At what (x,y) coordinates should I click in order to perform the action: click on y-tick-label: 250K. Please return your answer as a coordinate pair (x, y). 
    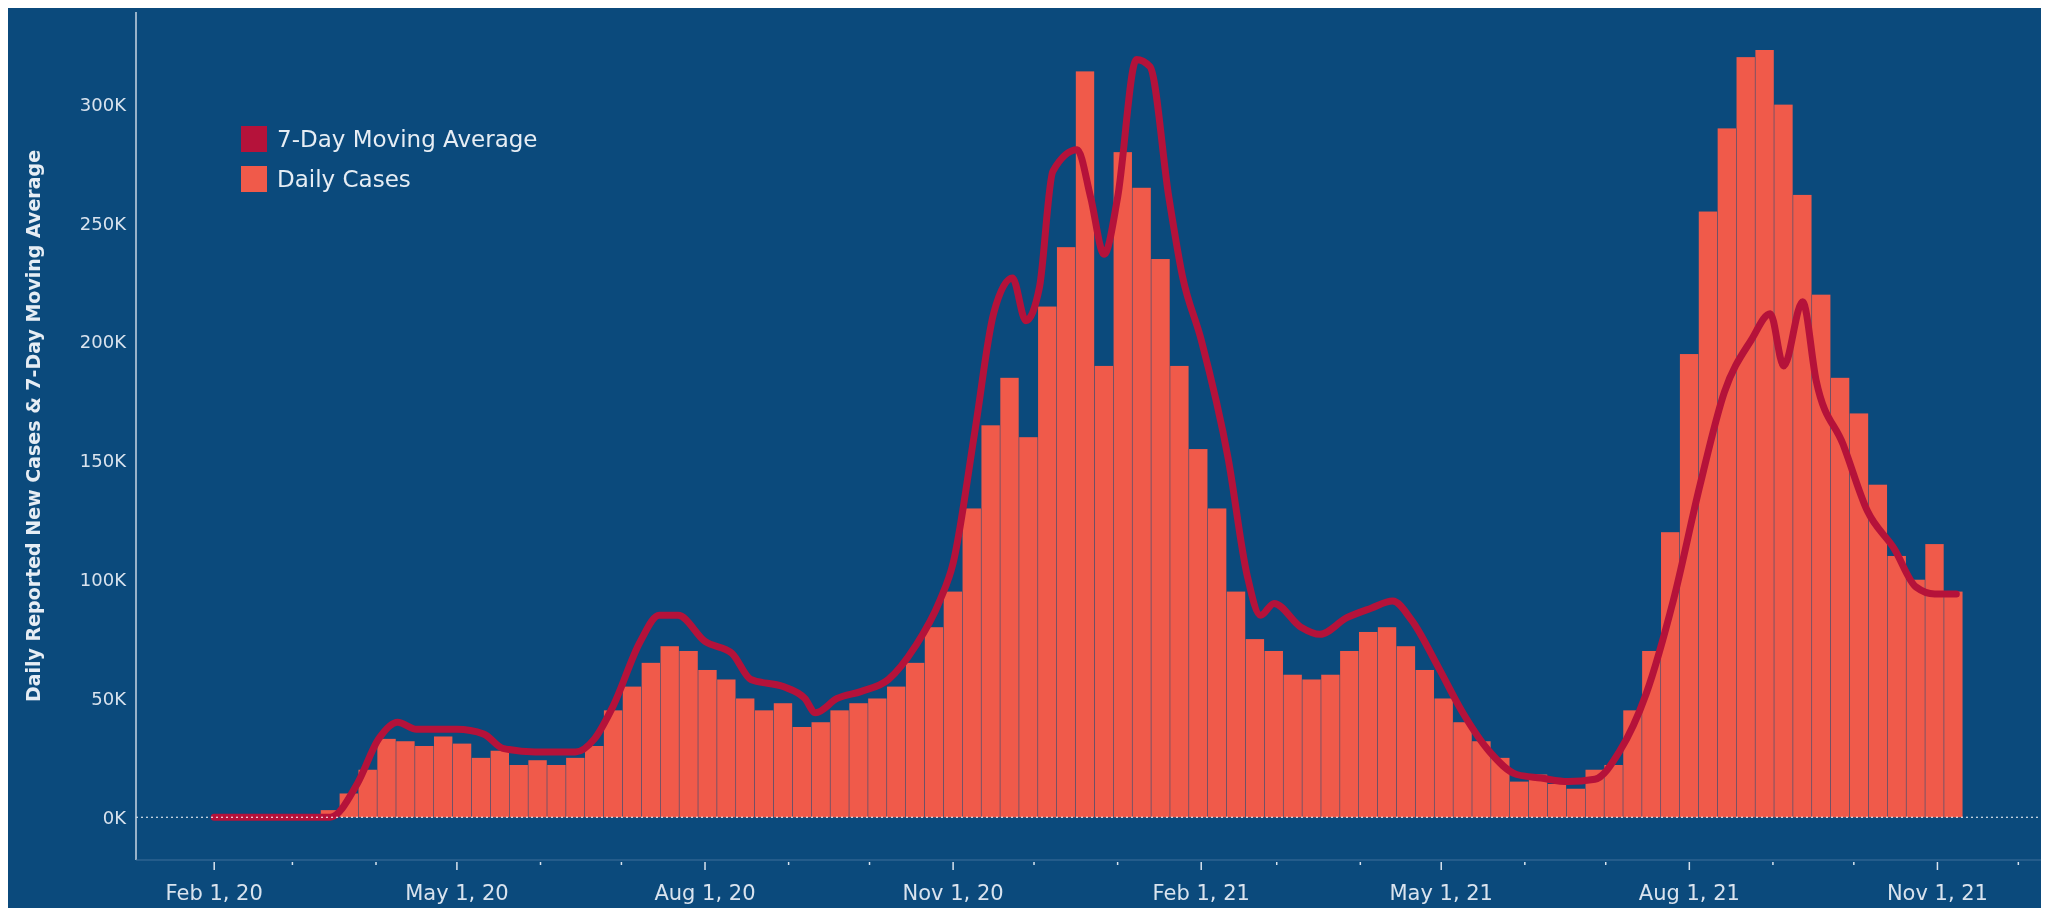
    Looking at the image, I should click on (103, 223).